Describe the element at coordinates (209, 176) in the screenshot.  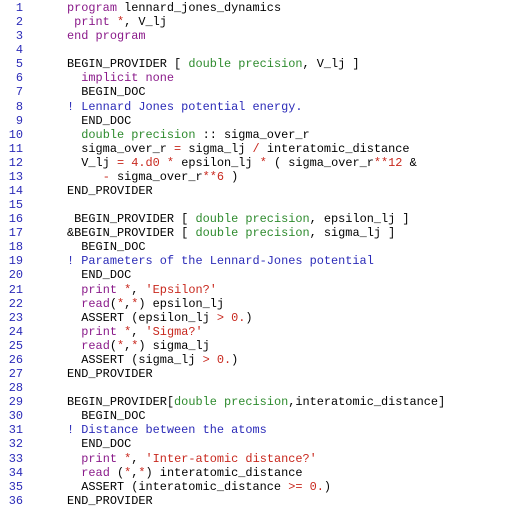
I see `code-token: **` at that location.